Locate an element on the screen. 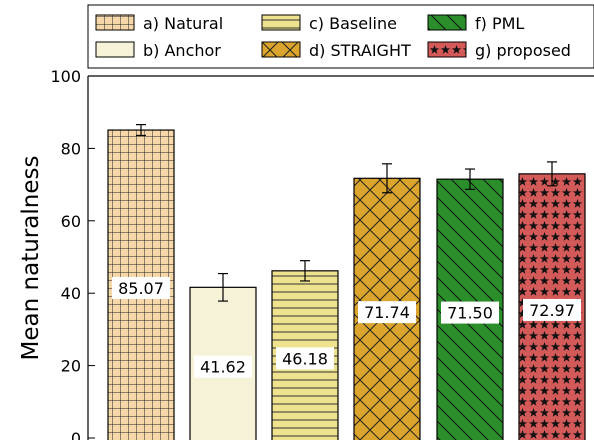 The image size is (594, 440). legend-label: f) PML is located at coordinates (499, 23).